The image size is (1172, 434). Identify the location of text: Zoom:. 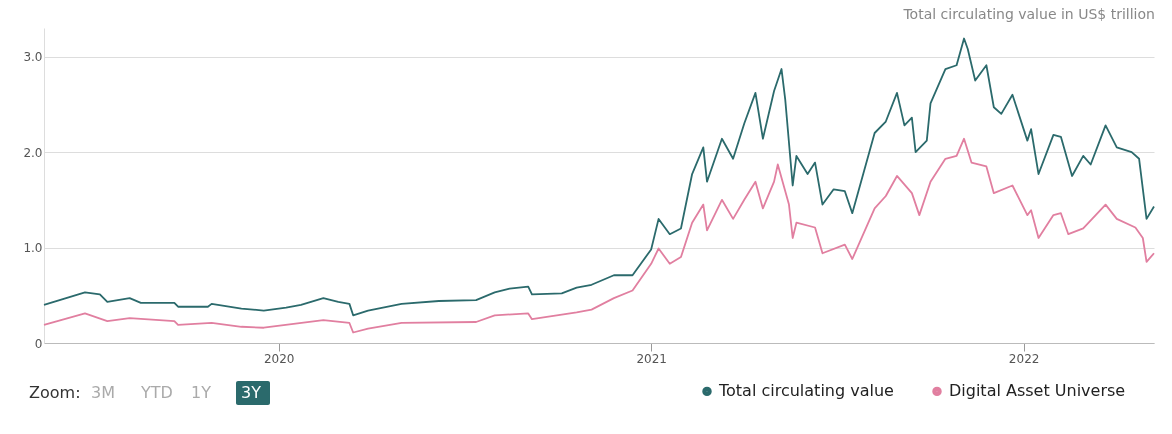
(55, 392).